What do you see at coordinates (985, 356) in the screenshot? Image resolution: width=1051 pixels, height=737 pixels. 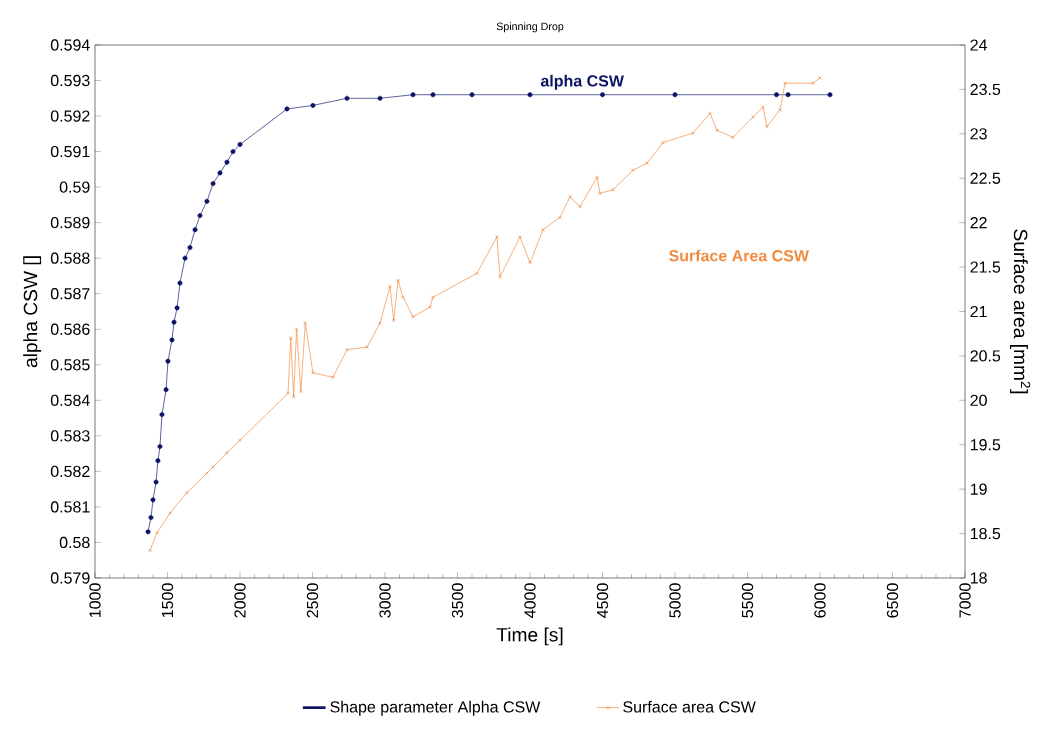 I see `y2-tick-label: 20.5` at bounding box center [985, 356].